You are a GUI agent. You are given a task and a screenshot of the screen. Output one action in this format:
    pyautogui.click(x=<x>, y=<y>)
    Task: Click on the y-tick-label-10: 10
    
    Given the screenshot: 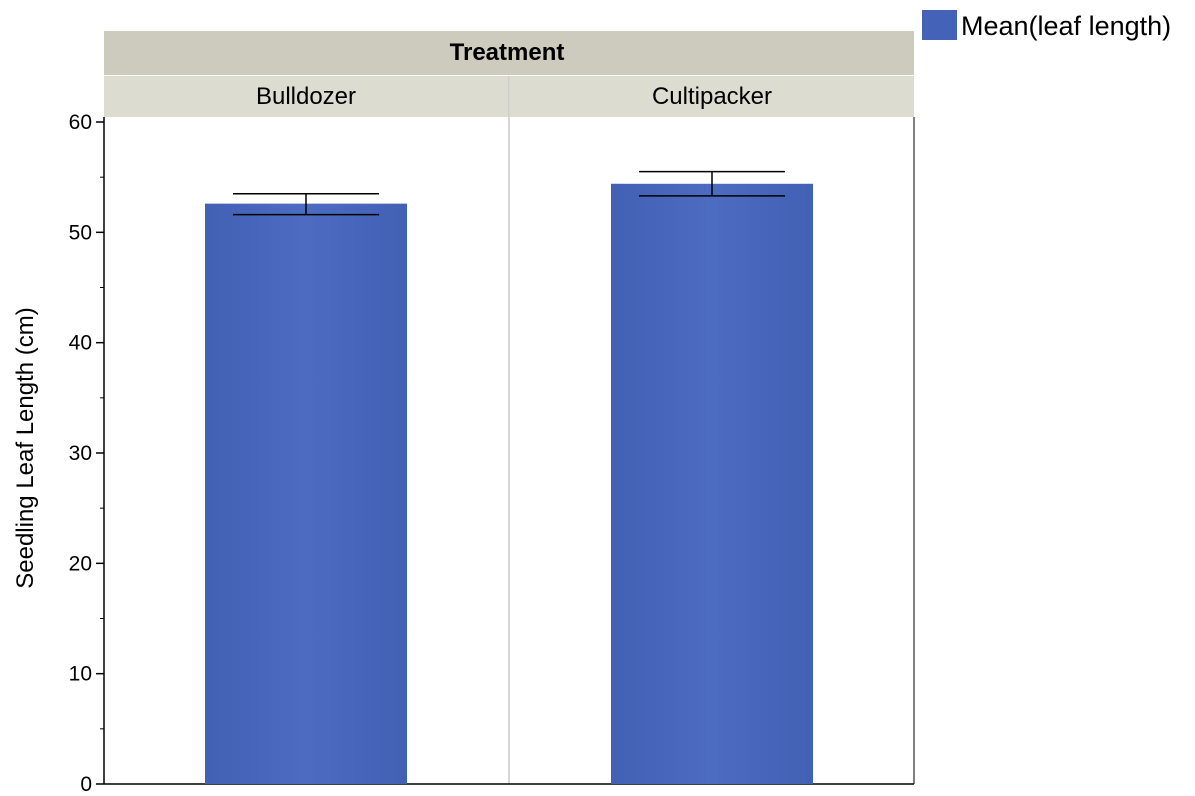 What is the action you would take?
    pyautogui.click(x=80, y=674)
    